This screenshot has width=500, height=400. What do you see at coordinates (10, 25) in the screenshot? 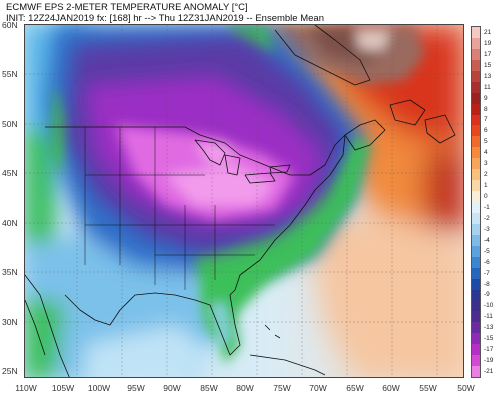
I see `lat-label: 60N` at bounding box center [10, 25].